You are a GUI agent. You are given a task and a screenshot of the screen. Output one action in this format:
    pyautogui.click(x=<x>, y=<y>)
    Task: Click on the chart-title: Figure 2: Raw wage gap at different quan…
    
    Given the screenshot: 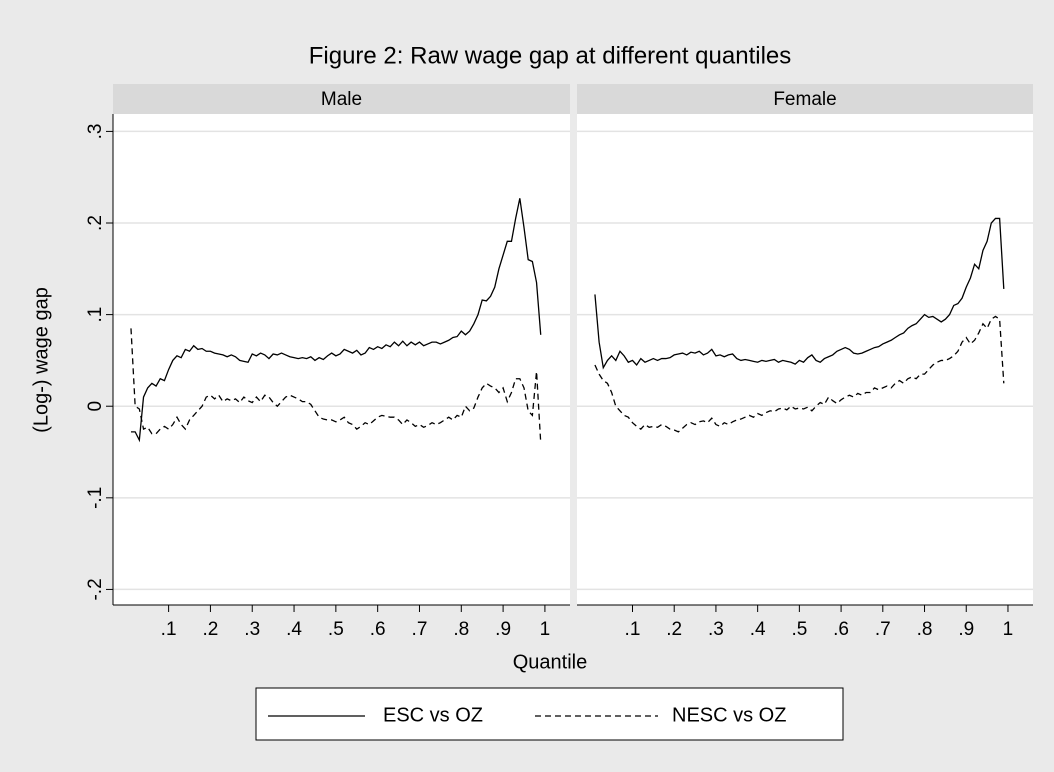 What is the action you would take?
    pyautogui.click(x=550, y=55)
    